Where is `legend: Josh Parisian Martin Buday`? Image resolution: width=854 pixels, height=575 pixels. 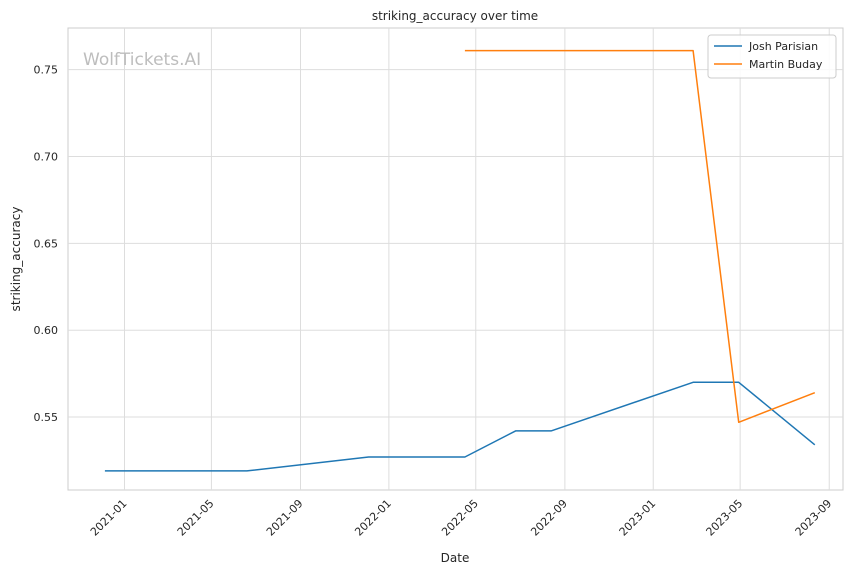
legend: Josh Parisian Martin Buday is located at coordinates (772, 56).